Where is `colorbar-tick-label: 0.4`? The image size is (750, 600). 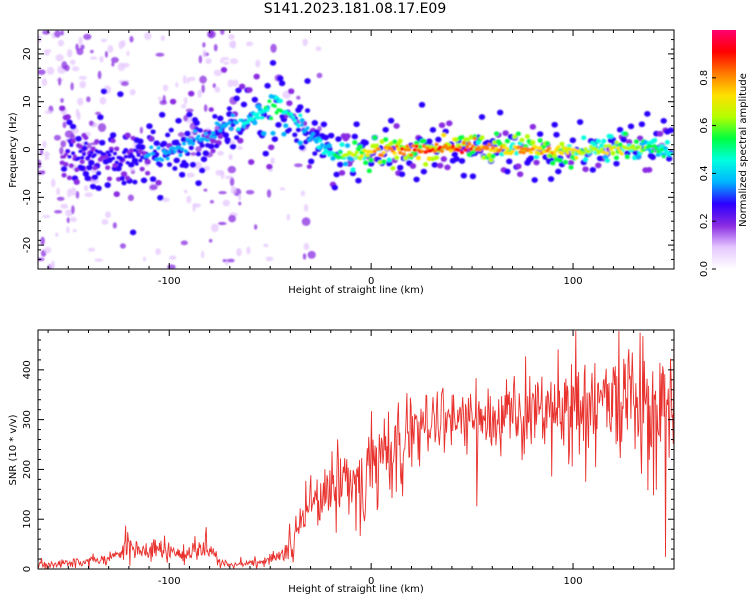 colorbar-tick-label: 0.4 is located at coordinates (704, 173).